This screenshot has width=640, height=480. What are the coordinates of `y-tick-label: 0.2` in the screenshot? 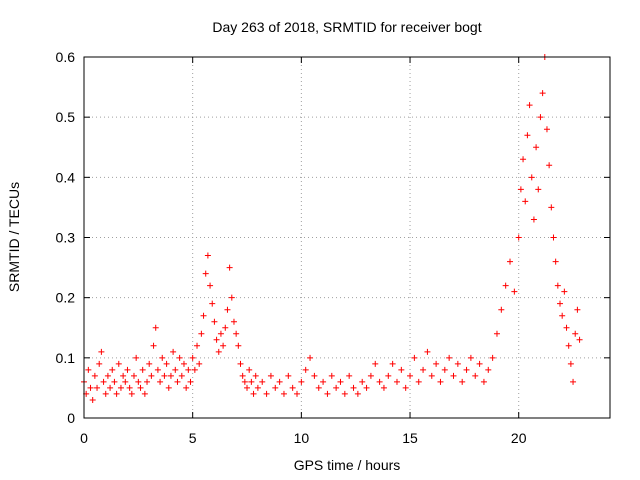 It's located at (66, 298).